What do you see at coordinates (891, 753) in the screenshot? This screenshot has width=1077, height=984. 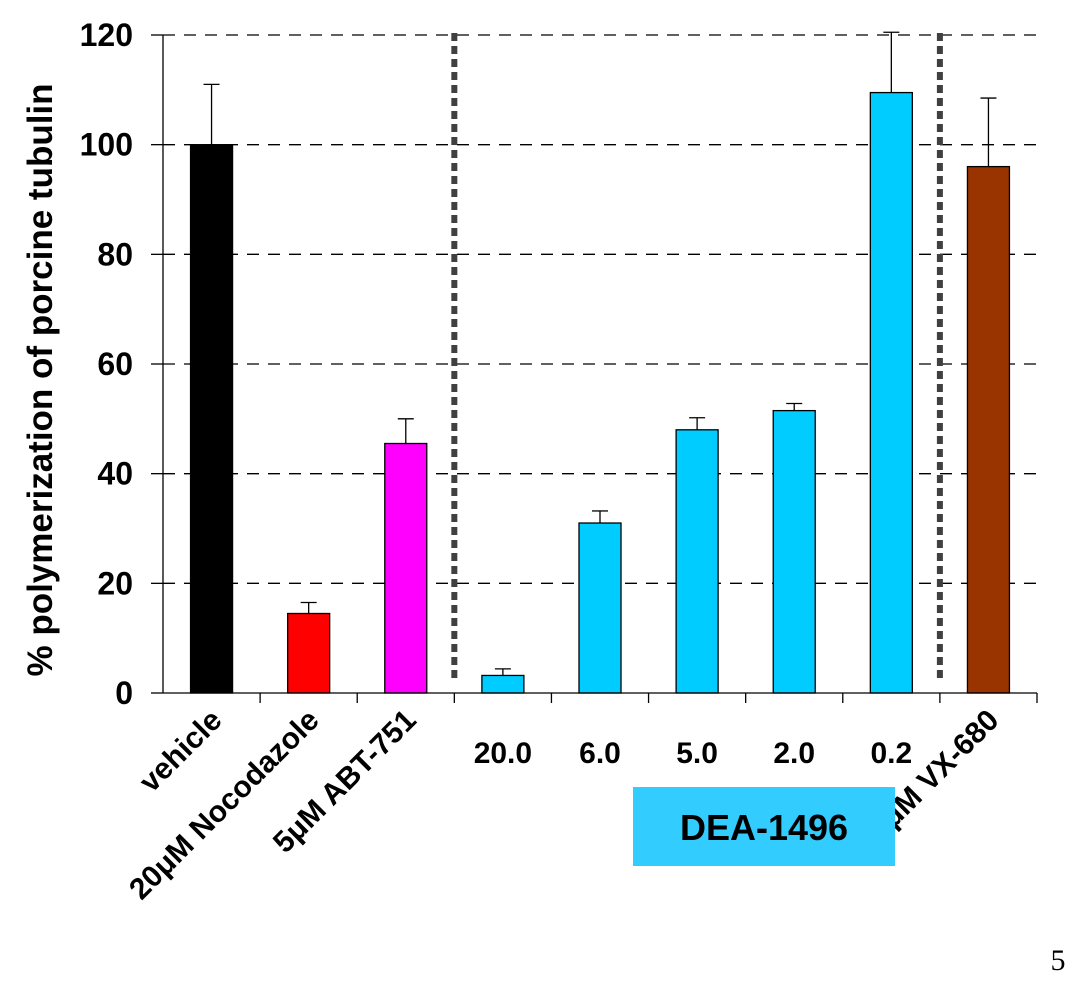 I see `x-tick-label: 0.2` at bounding box center [891, 753].